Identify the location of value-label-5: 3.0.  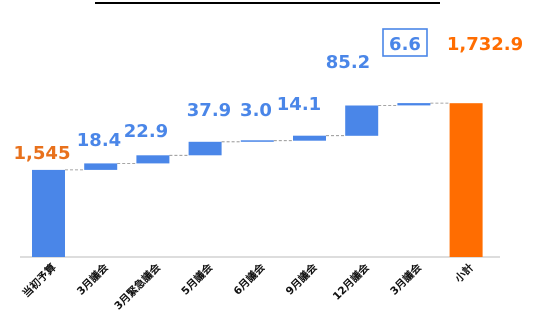
(256, 110).